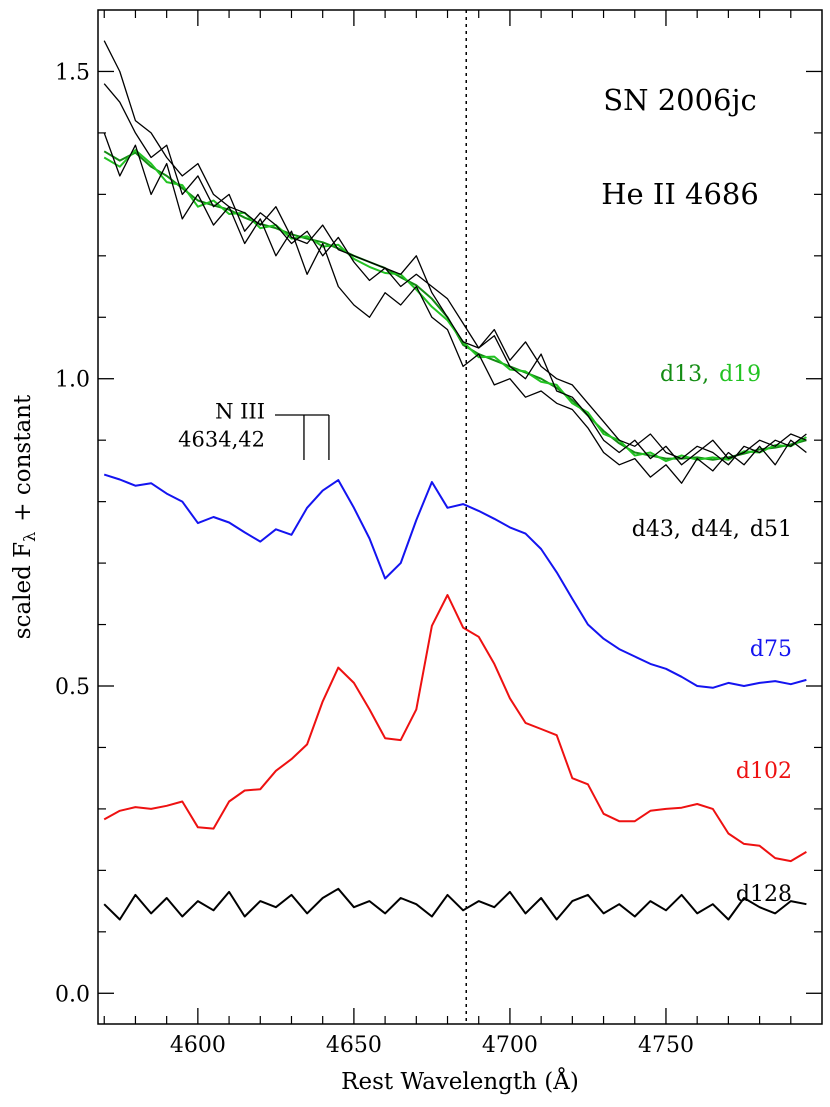 The height and width of the screenshot is (1107, 830). What do you see at coordinates (29, 537) in the screenshot?
I see `y-axis-label-subscript: λ` at bounding box center [29, 537].